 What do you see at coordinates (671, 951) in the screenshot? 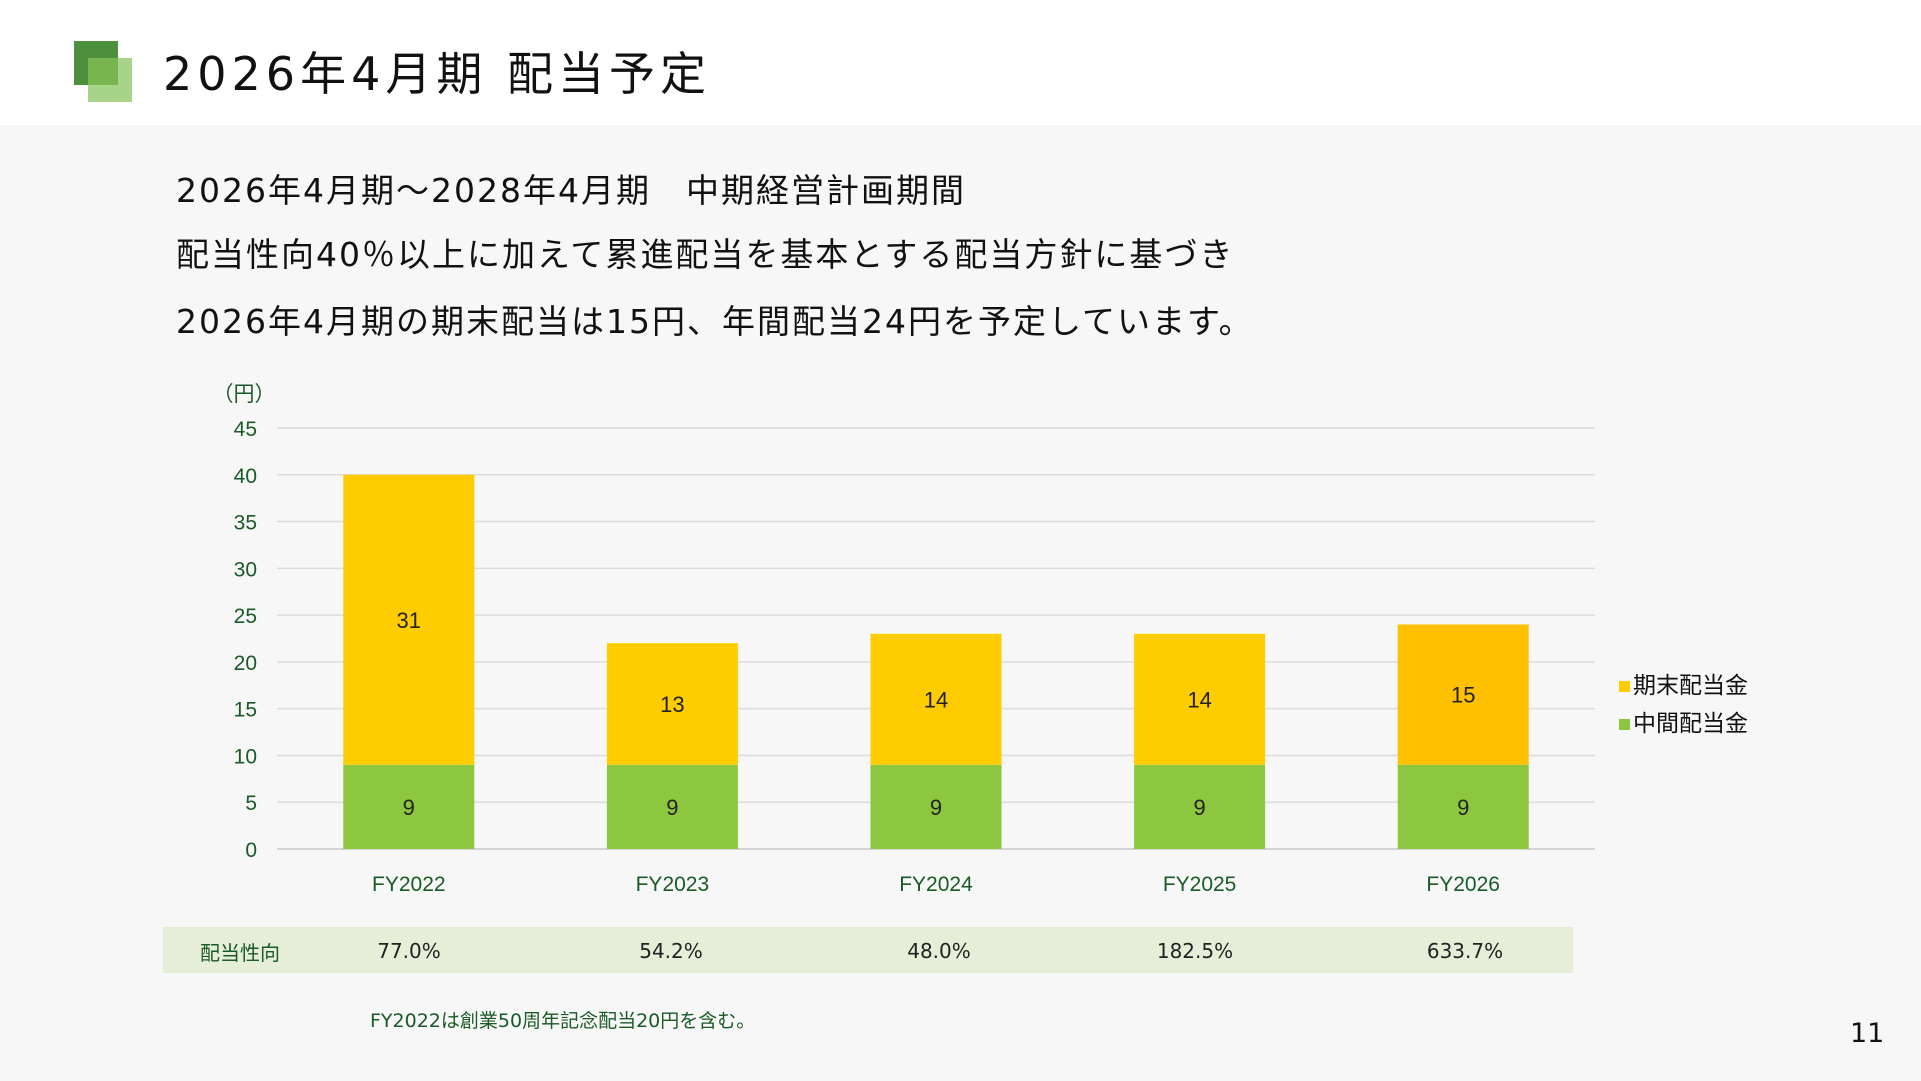
I see `payout-ratio-value: 54.2%` at bounding box center [671, 951].